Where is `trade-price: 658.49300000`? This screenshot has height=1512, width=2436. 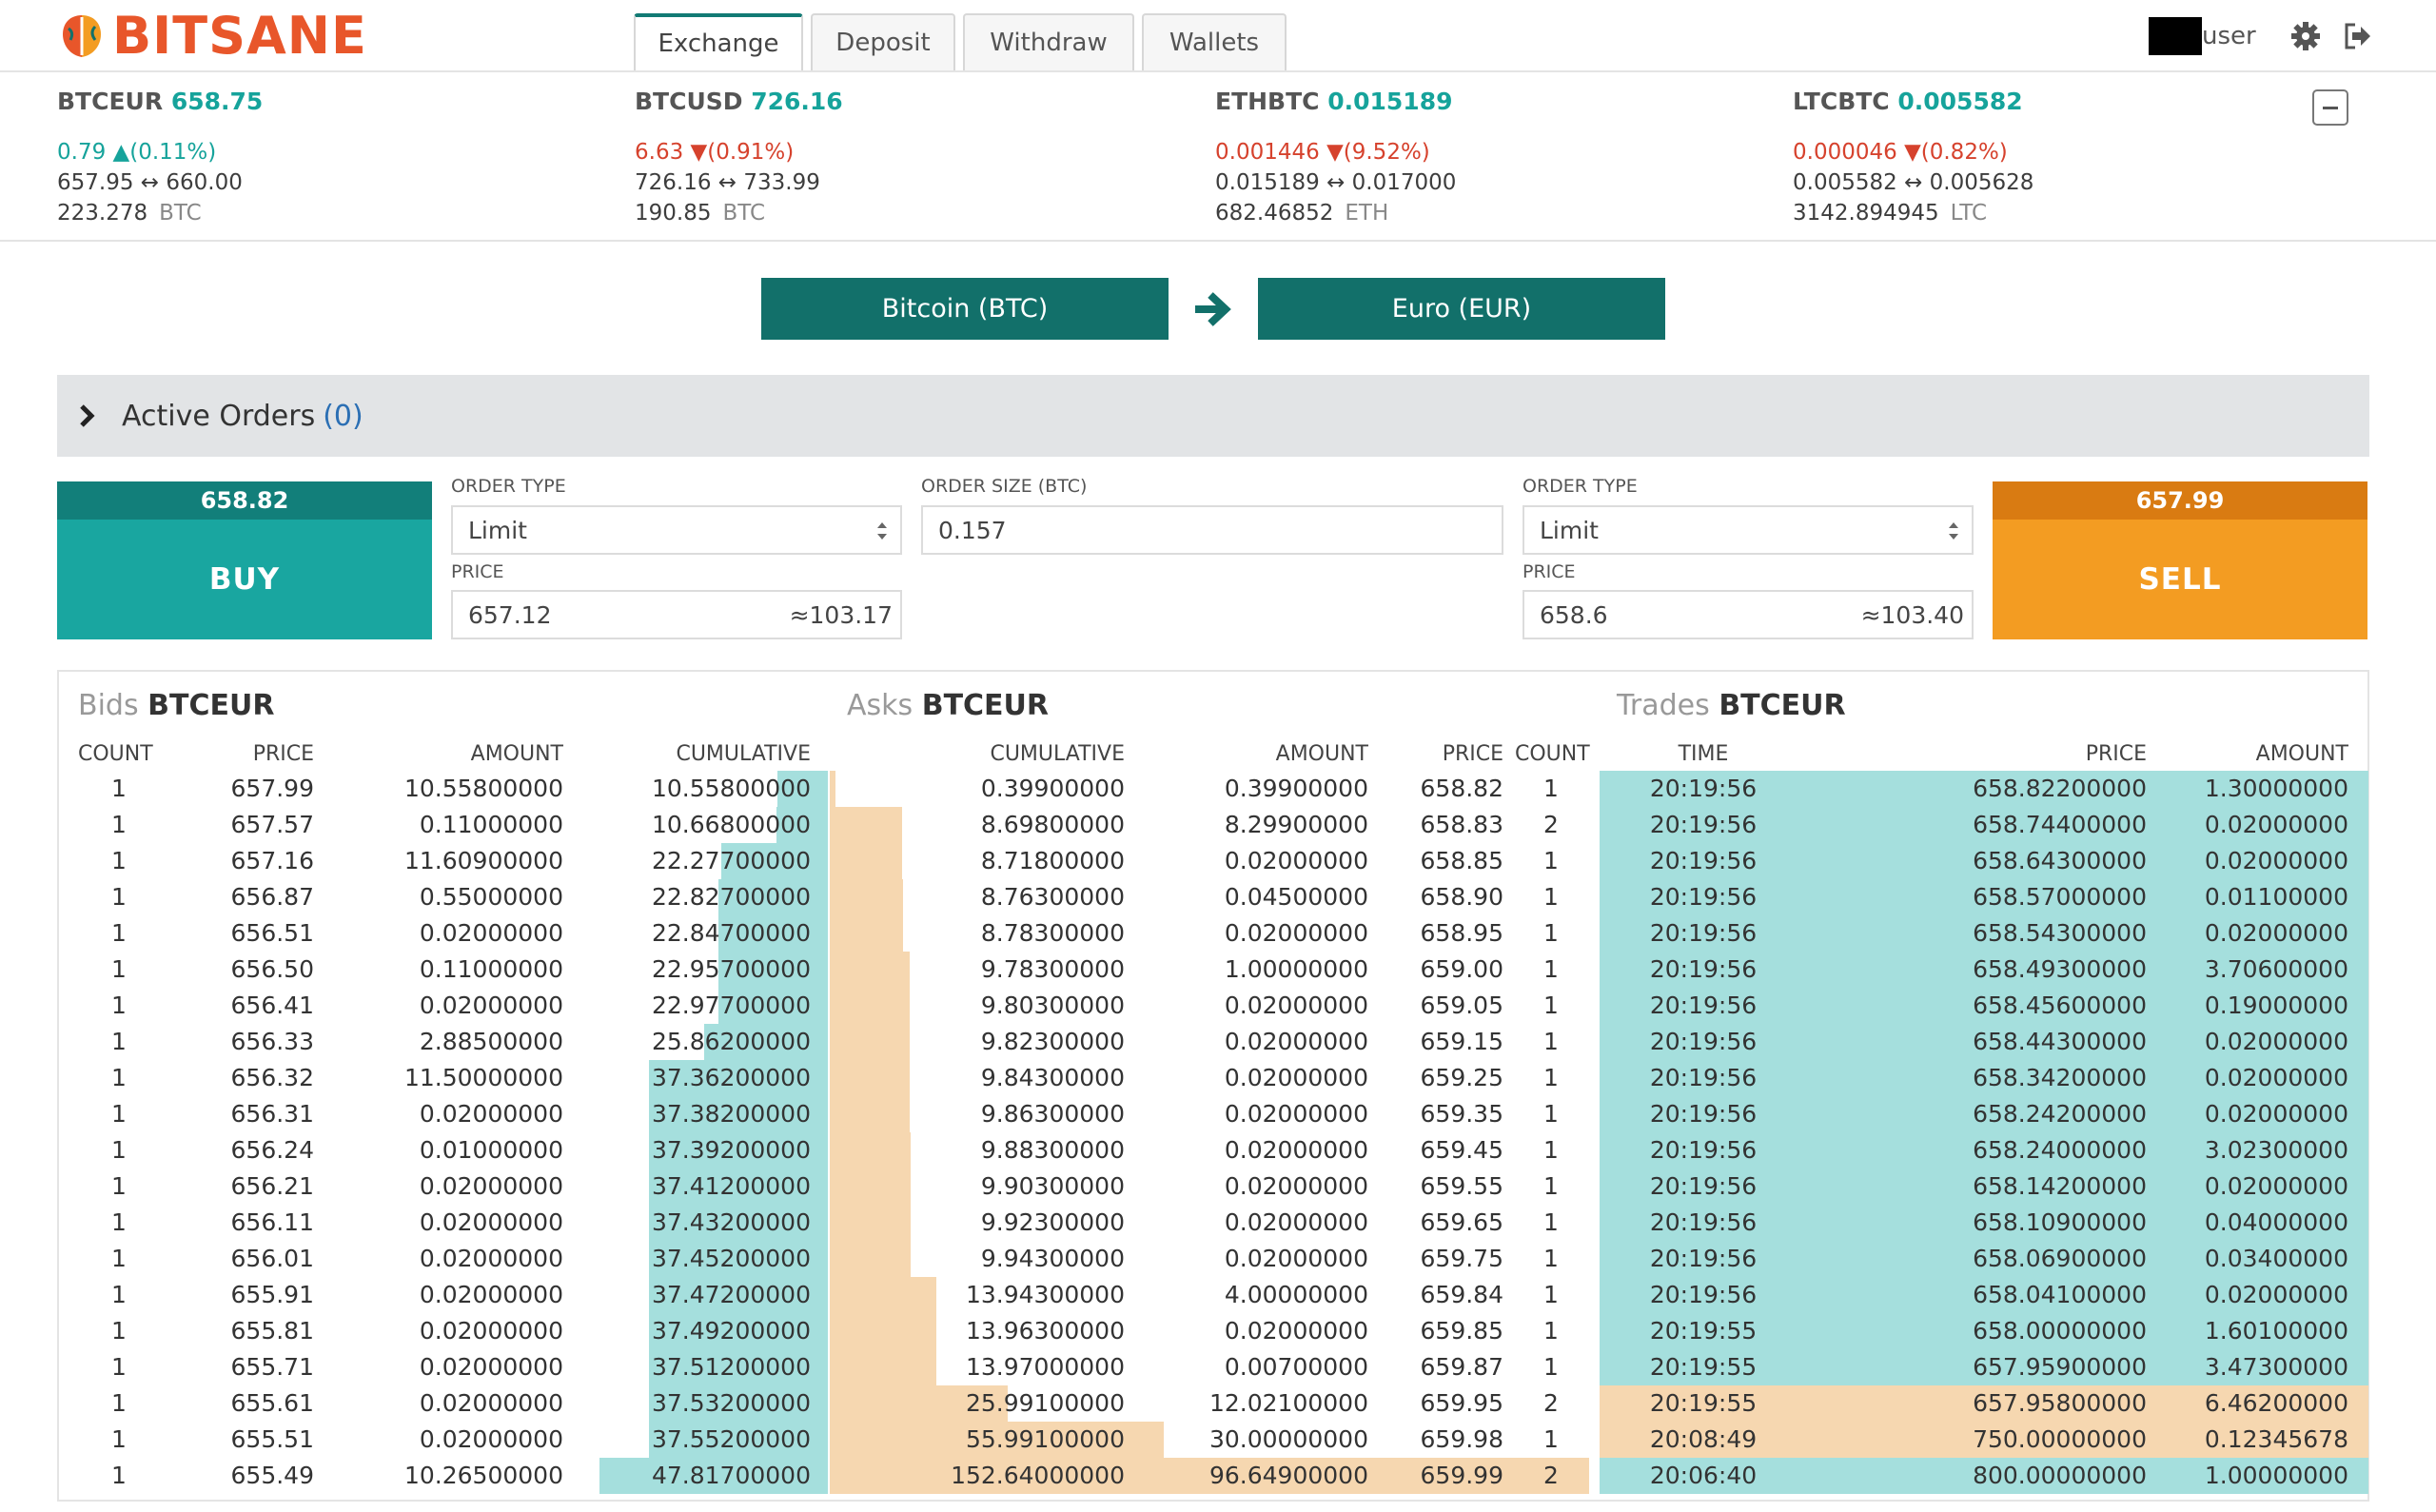
trade-price: 658.49300000 is located at coordinates (2060, 969).